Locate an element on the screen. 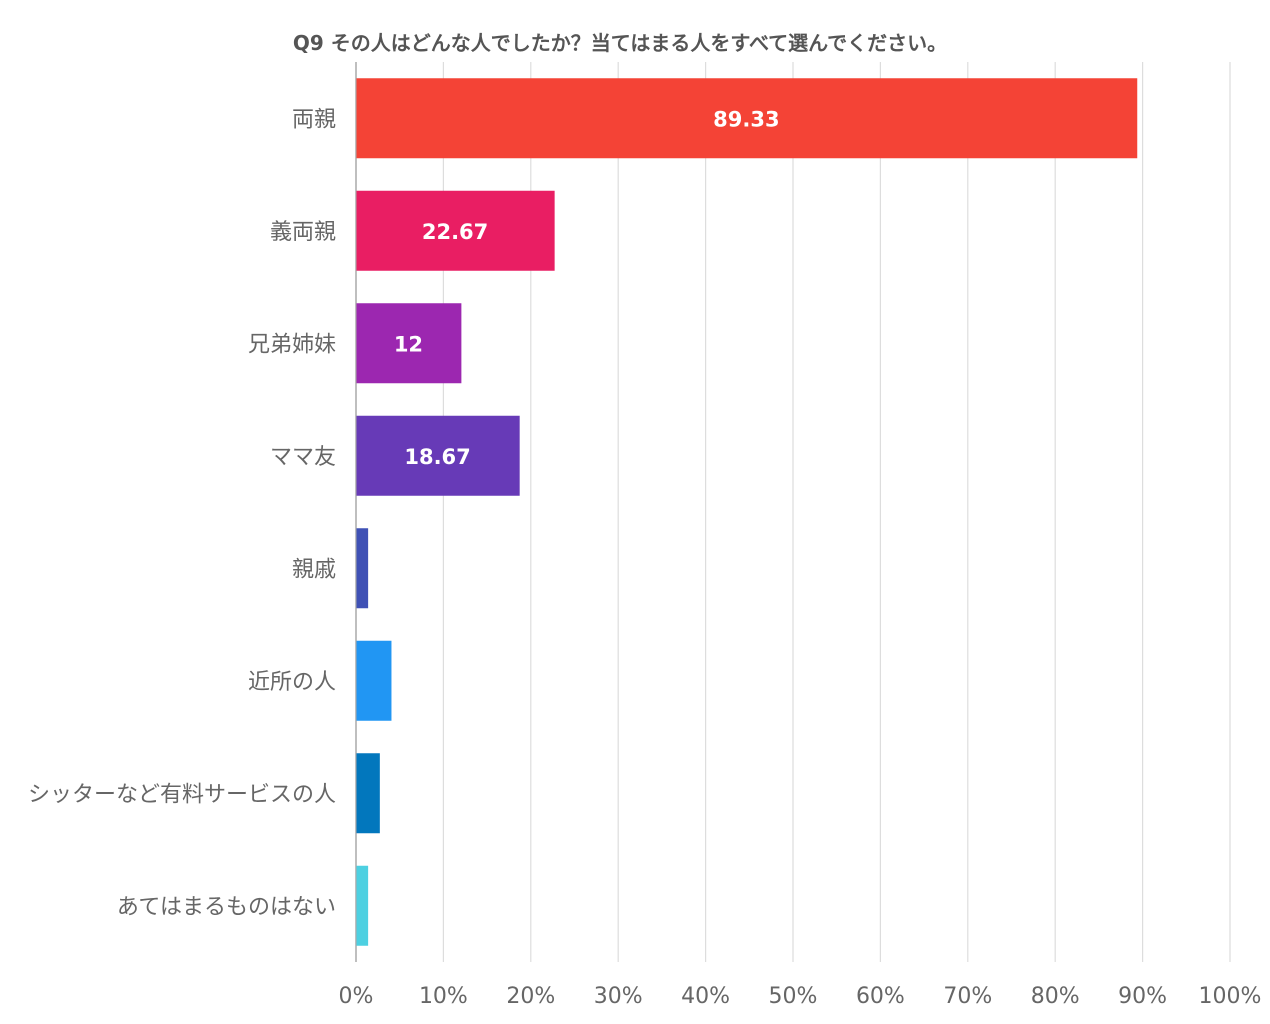 This screenshot has height=1024, width=1270. x-tick-label: 80% is located at coordinates (1055, 996).